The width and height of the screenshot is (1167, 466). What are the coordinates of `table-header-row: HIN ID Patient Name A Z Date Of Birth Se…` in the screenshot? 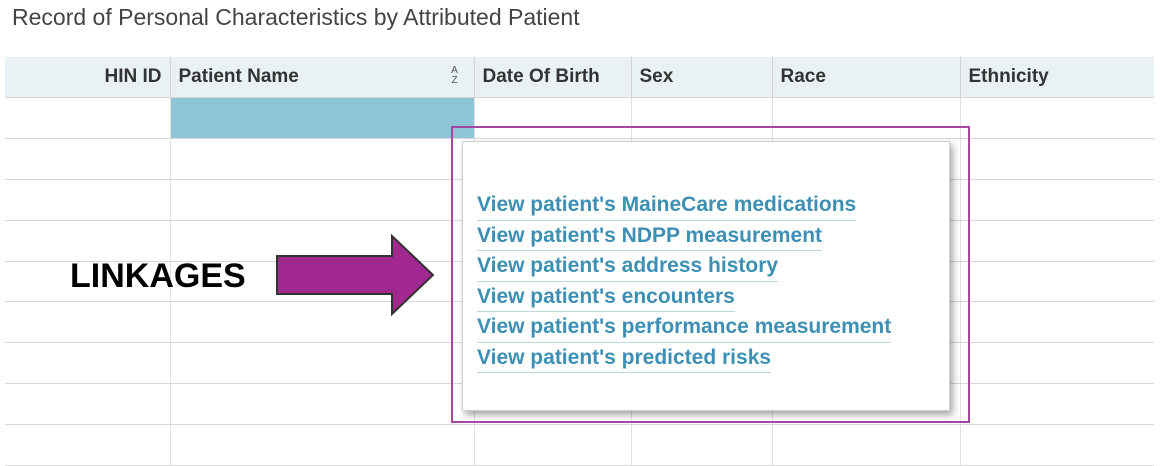 It's located at (579, 77).